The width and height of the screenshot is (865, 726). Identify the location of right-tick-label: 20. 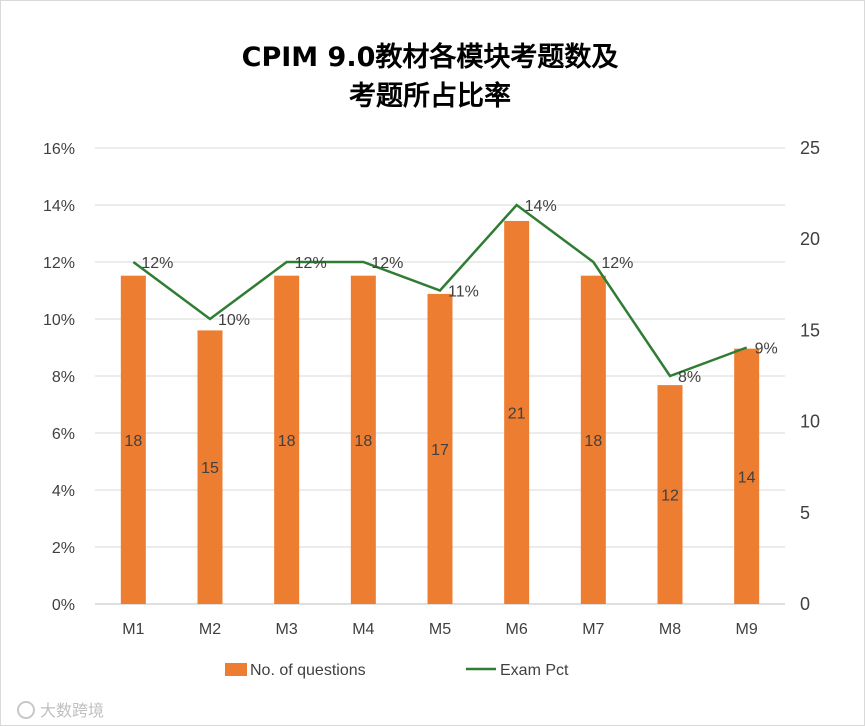
(810, 239).